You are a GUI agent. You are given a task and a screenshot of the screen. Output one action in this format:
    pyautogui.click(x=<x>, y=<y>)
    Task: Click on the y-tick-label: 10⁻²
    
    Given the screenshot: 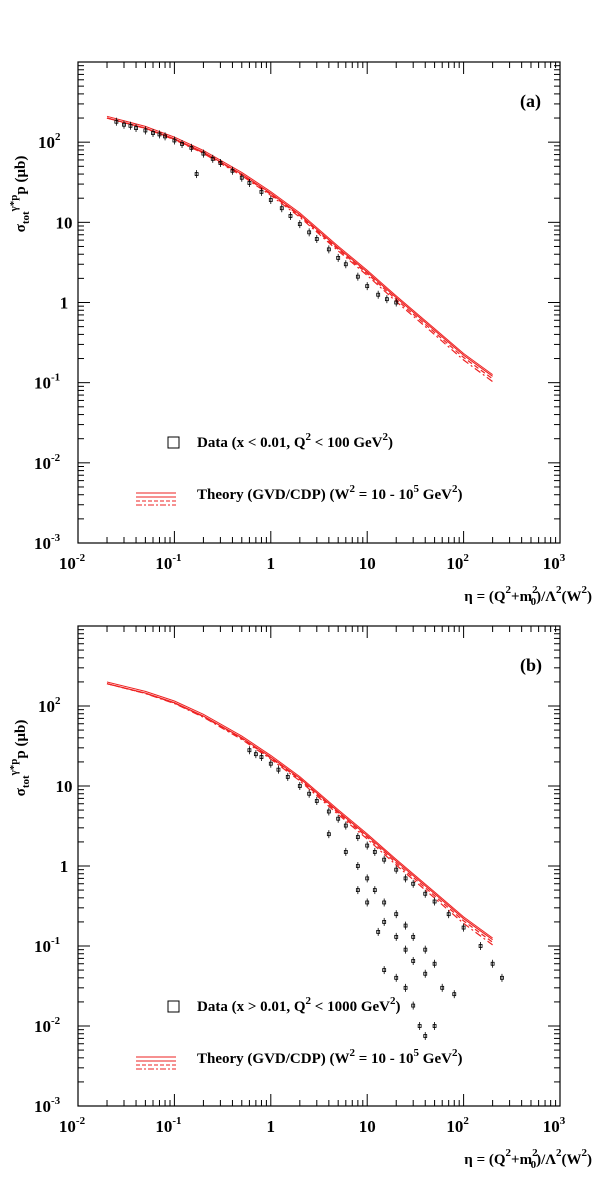 What is the action you would take?
    pyautogui.click(x=47, y=1025)
    